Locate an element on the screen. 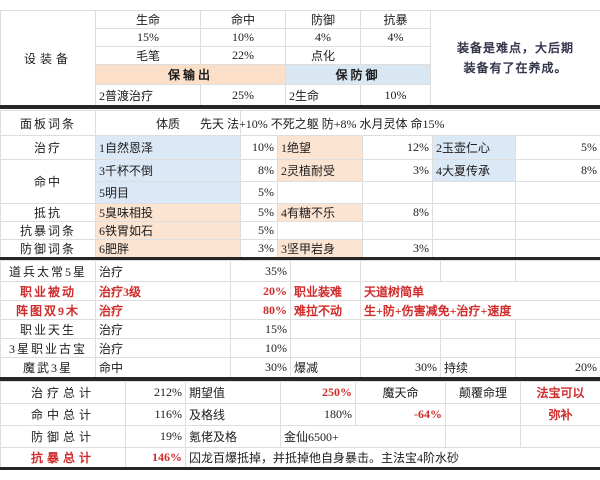 The image size is (600, 480). innate-note: 先天 法+10% 不死之躯 防+8% 水月灵体 命15% is located at coordinates (400, 123).